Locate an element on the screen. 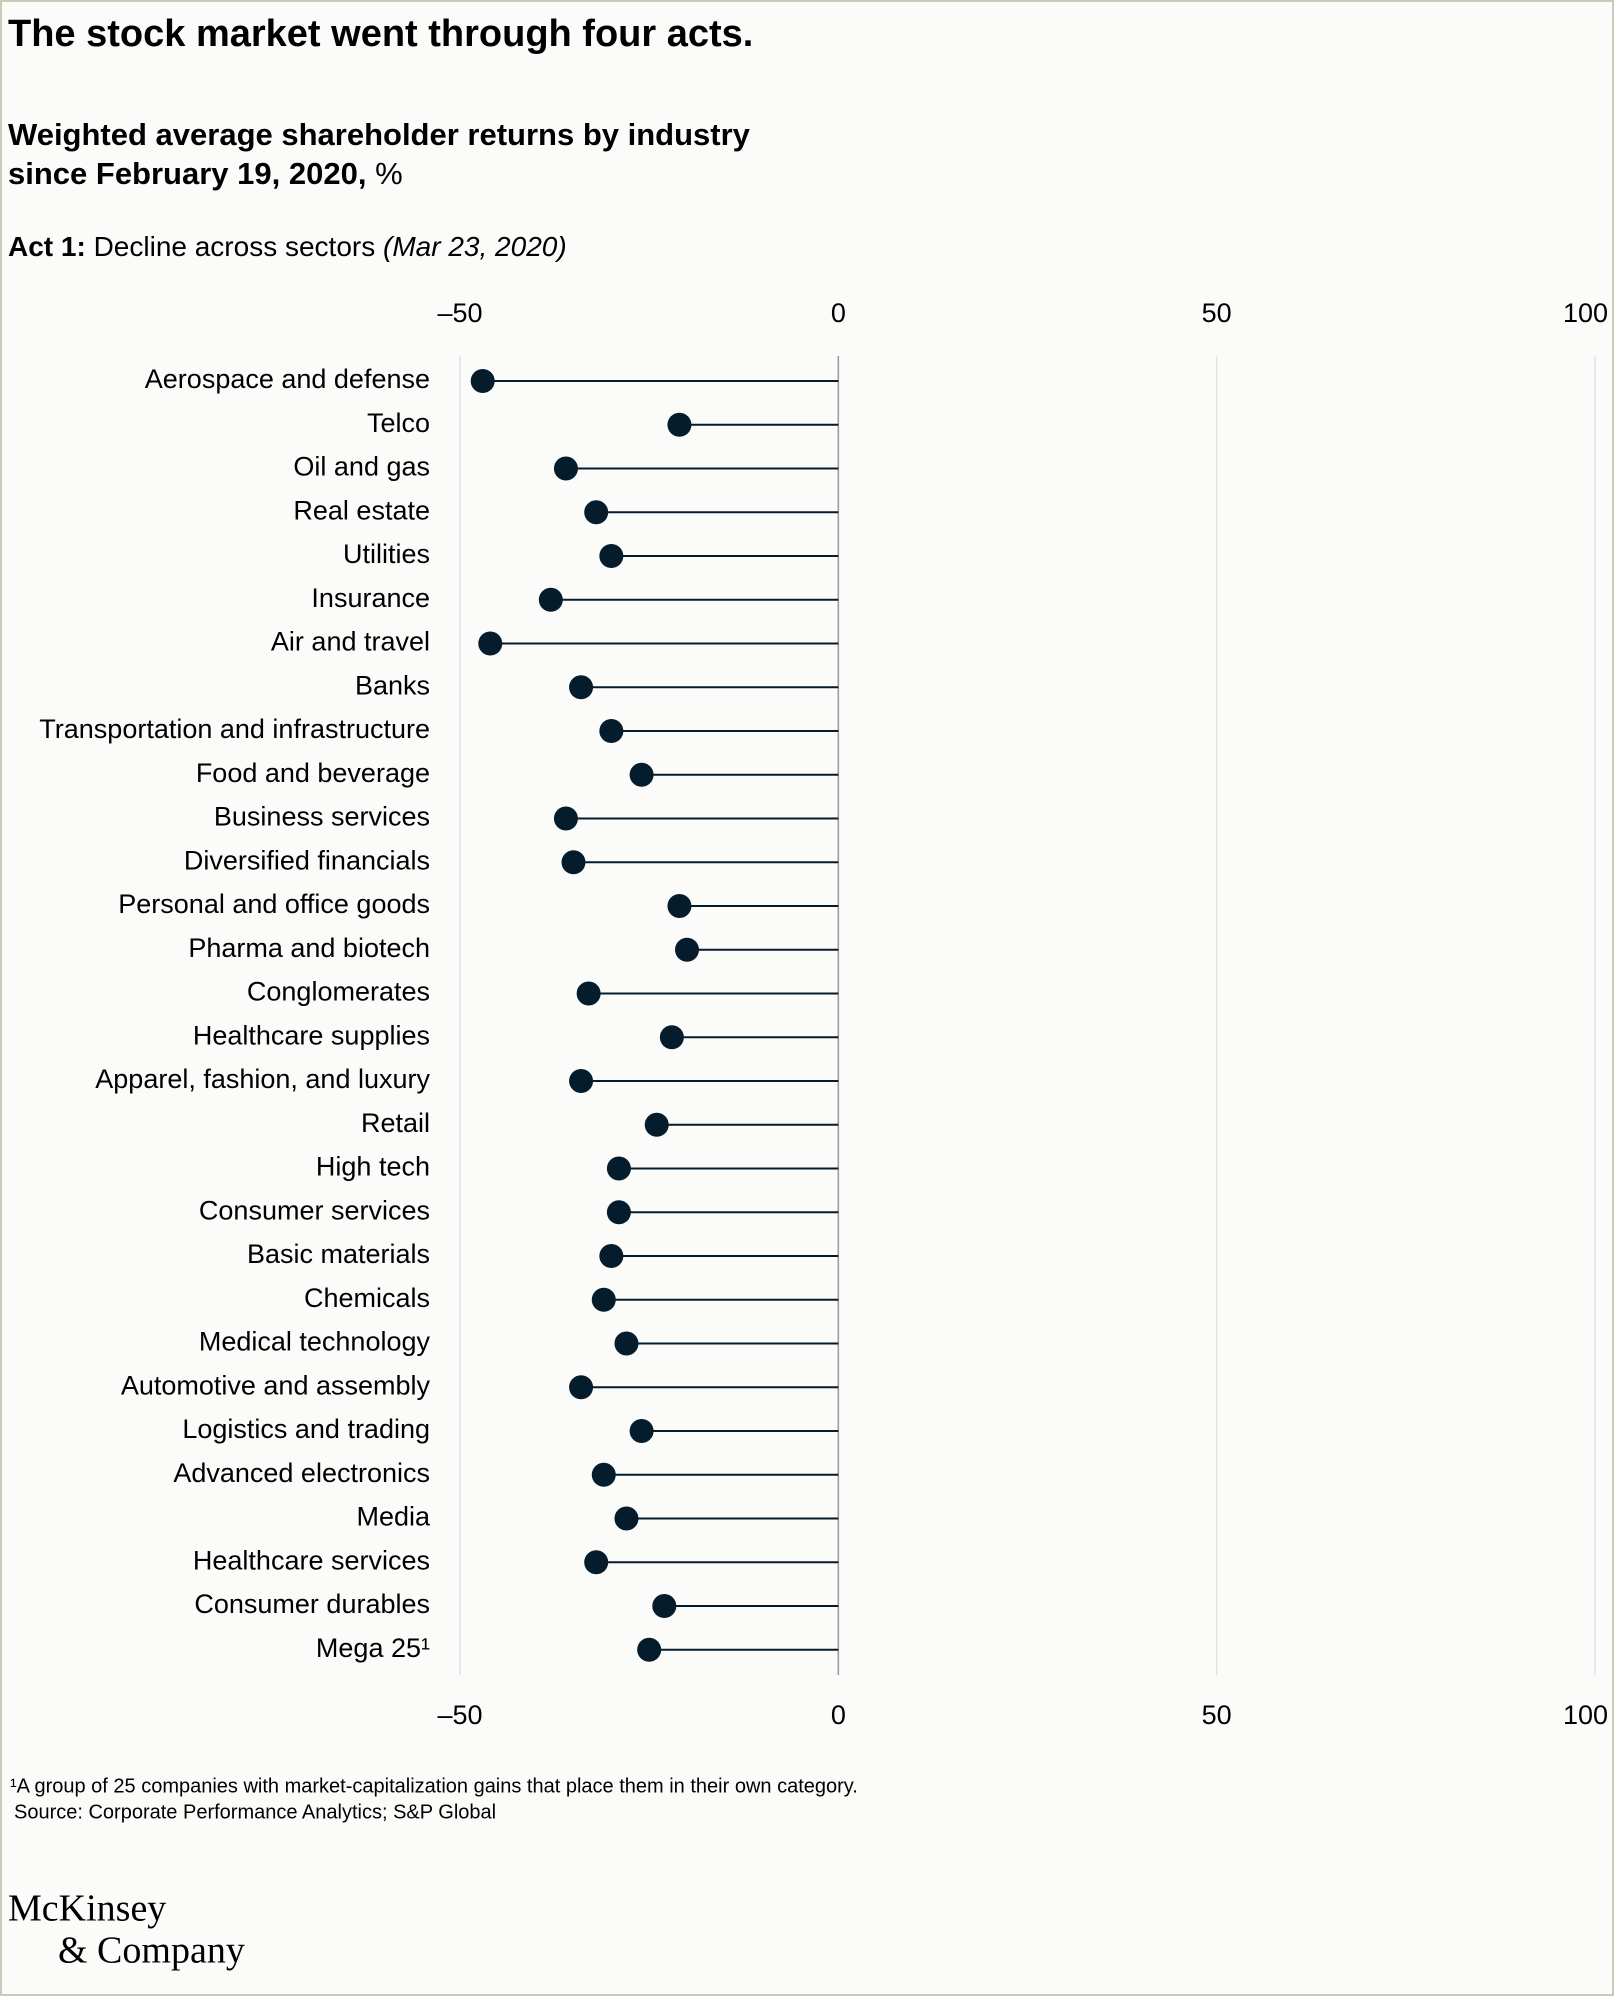  y-tick-label: Transportation and infrastructure is located at coordinates (234, 729).